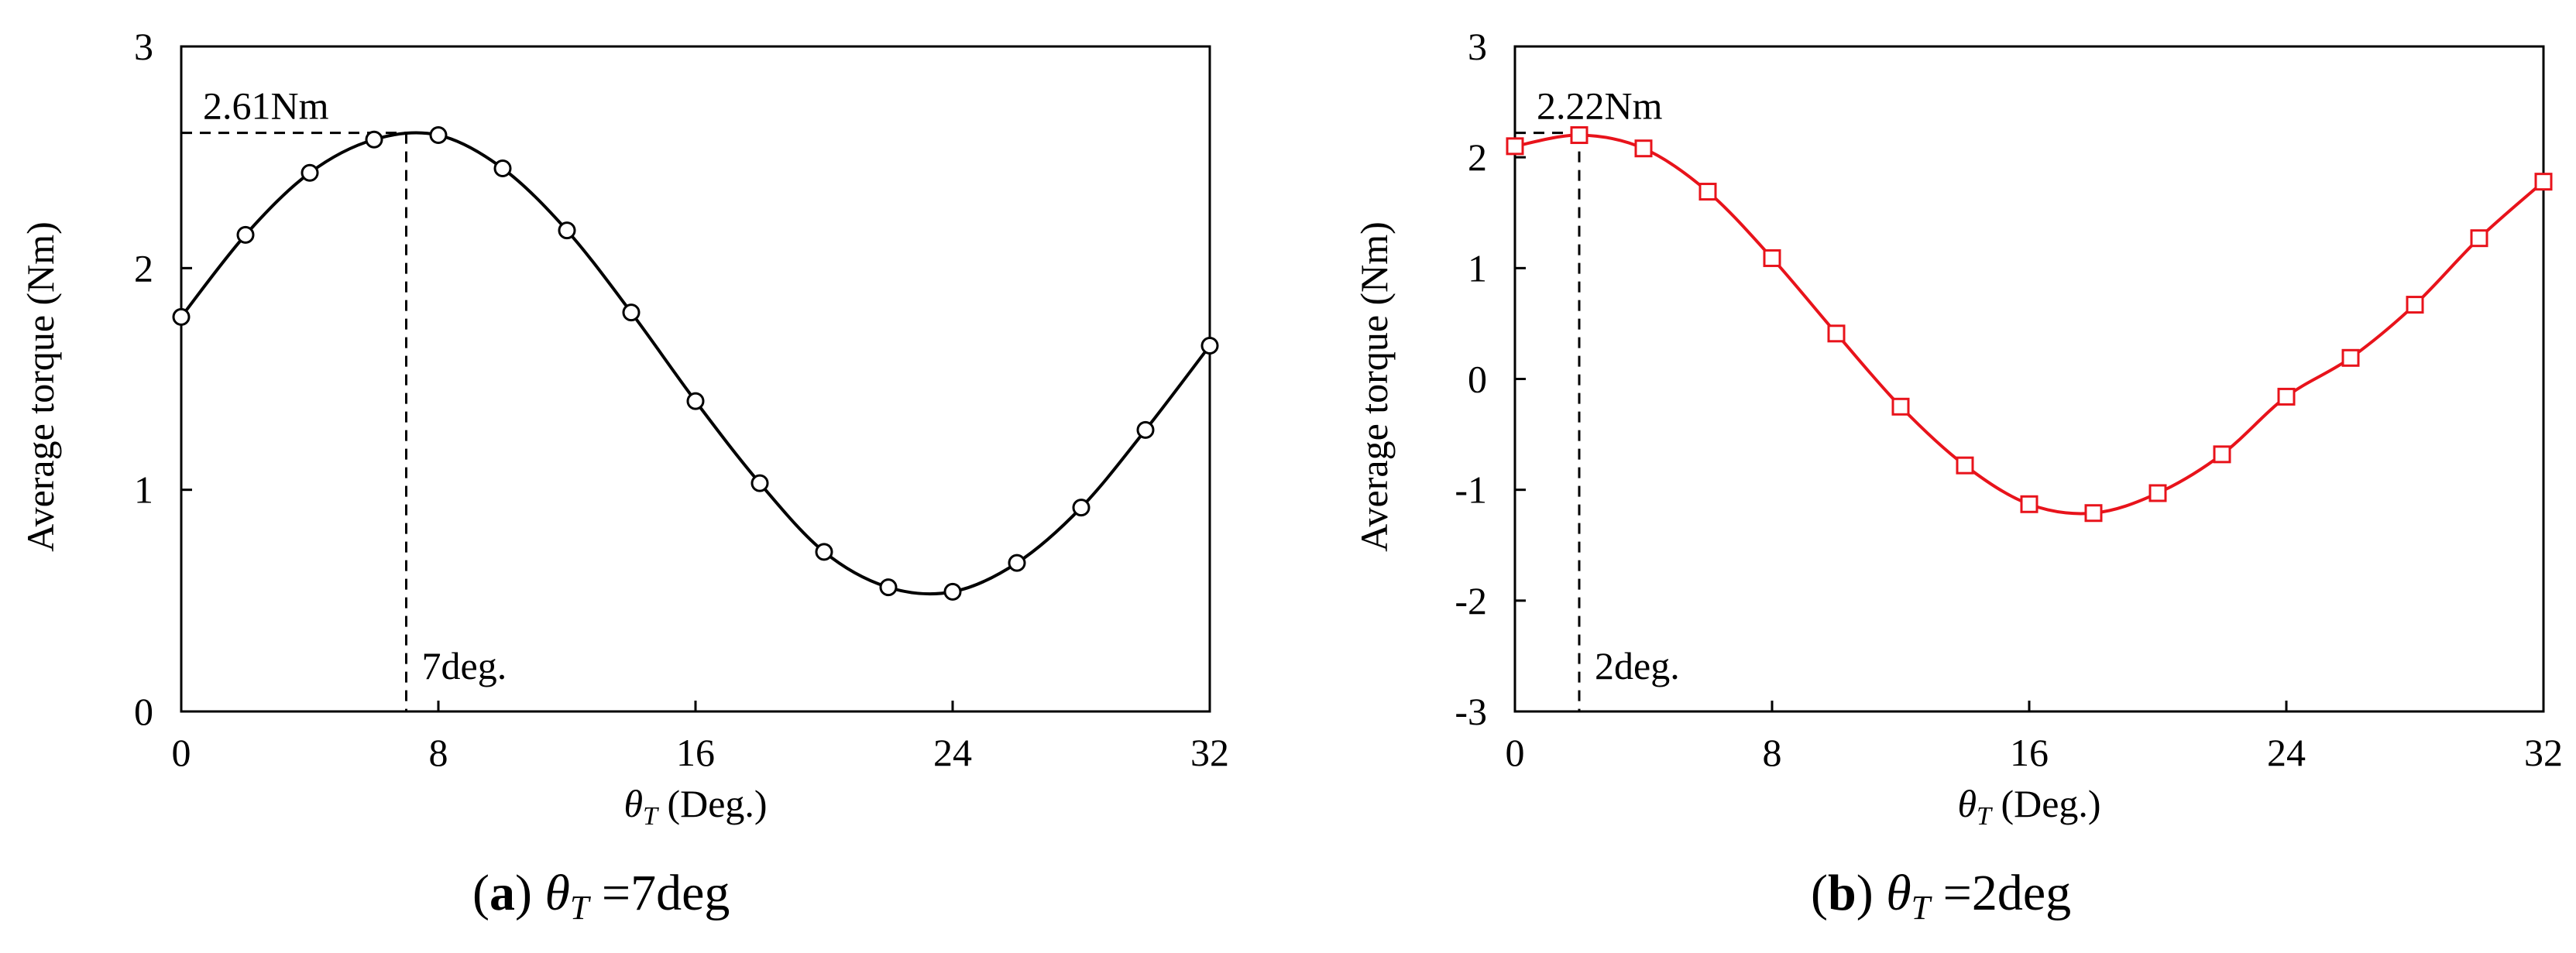 The width and height of the screenshot is (2576, 953). Describe the element at coordinates (1600, 106) in the screenshot. I see `peak-value-label: 2.22Nm` at that location.